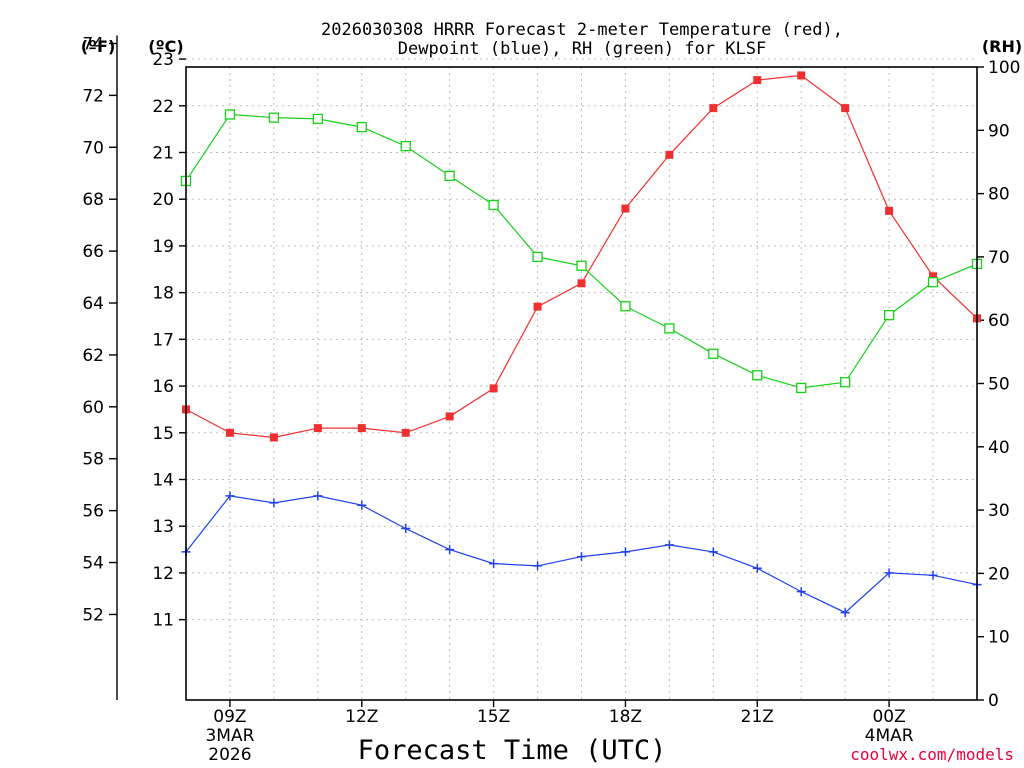 The width and height of the screenshot is (1024, 768). What do you see at coordinates (999, 131) in the screenshot?
I see `rh-tick-label: 90` at bounding box center [999, 131].